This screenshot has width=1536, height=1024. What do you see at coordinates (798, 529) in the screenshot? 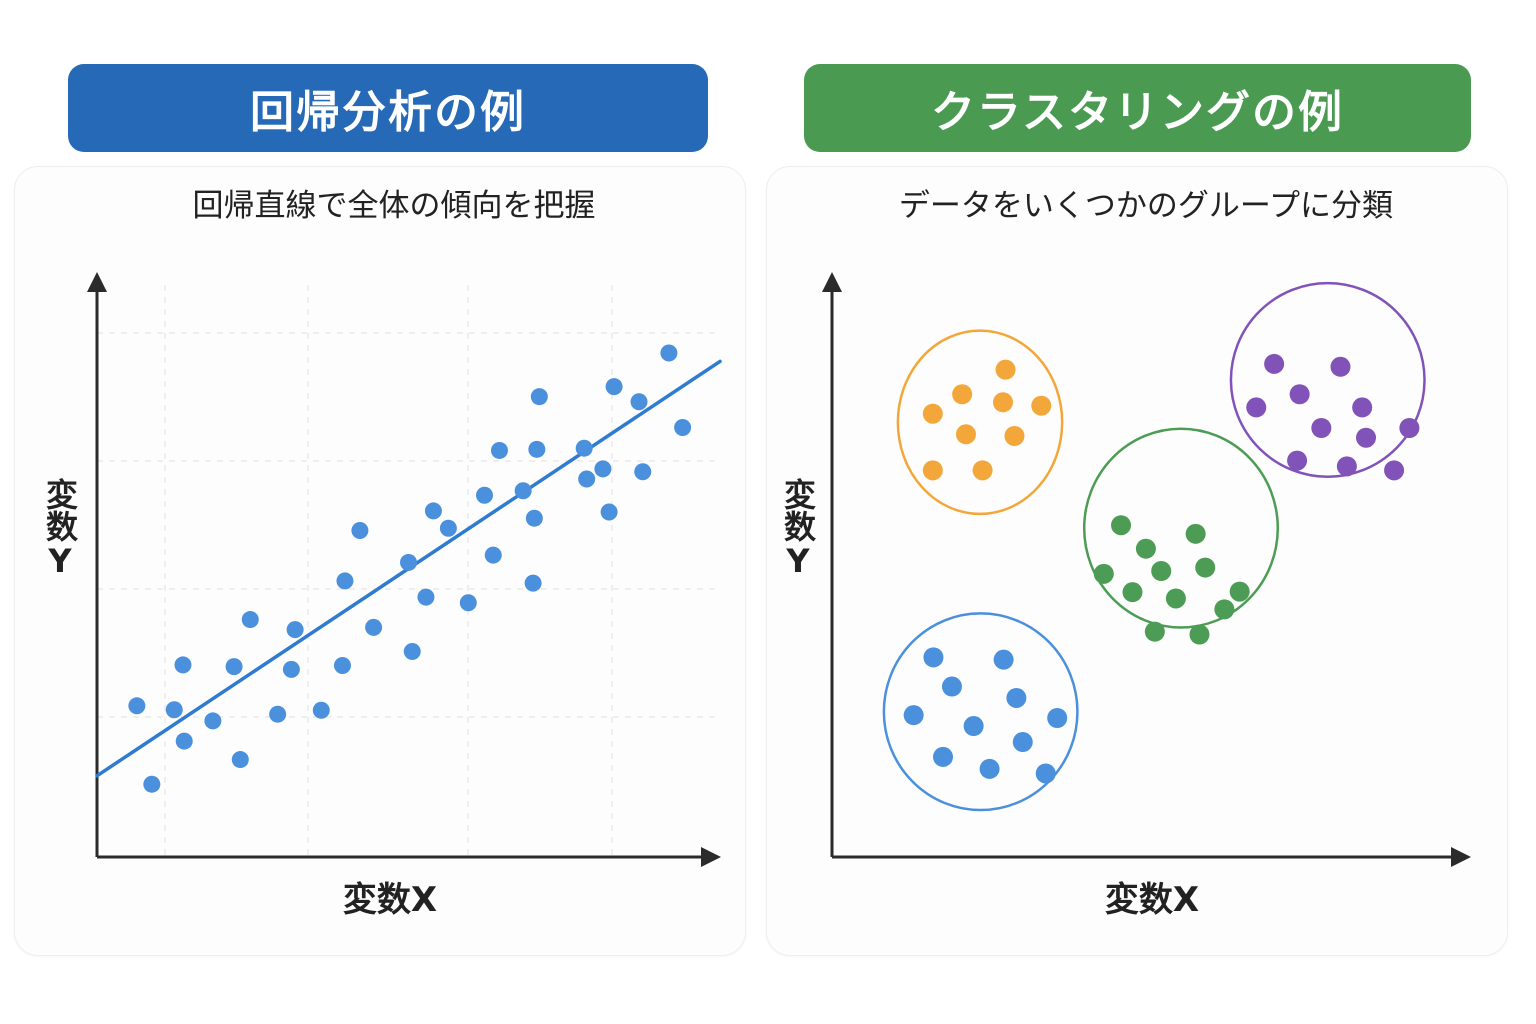
I see `clustering-y-axis-label: 変数Y` at bounding box center [798, 529].